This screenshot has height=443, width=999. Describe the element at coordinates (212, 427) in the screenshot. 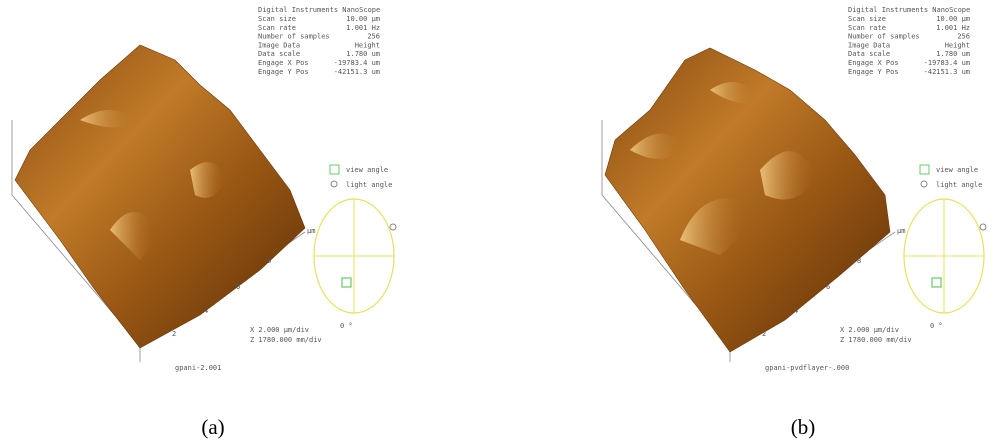

I see `caption: (a)` at that location.